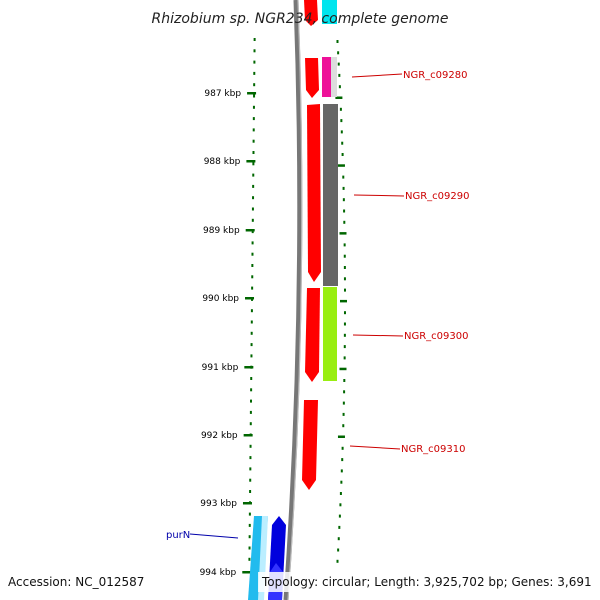 This screenshot has height=600, width=600. I want to click on gene-label-NGR_c09300: NGR_c09300, so click(436, 336).